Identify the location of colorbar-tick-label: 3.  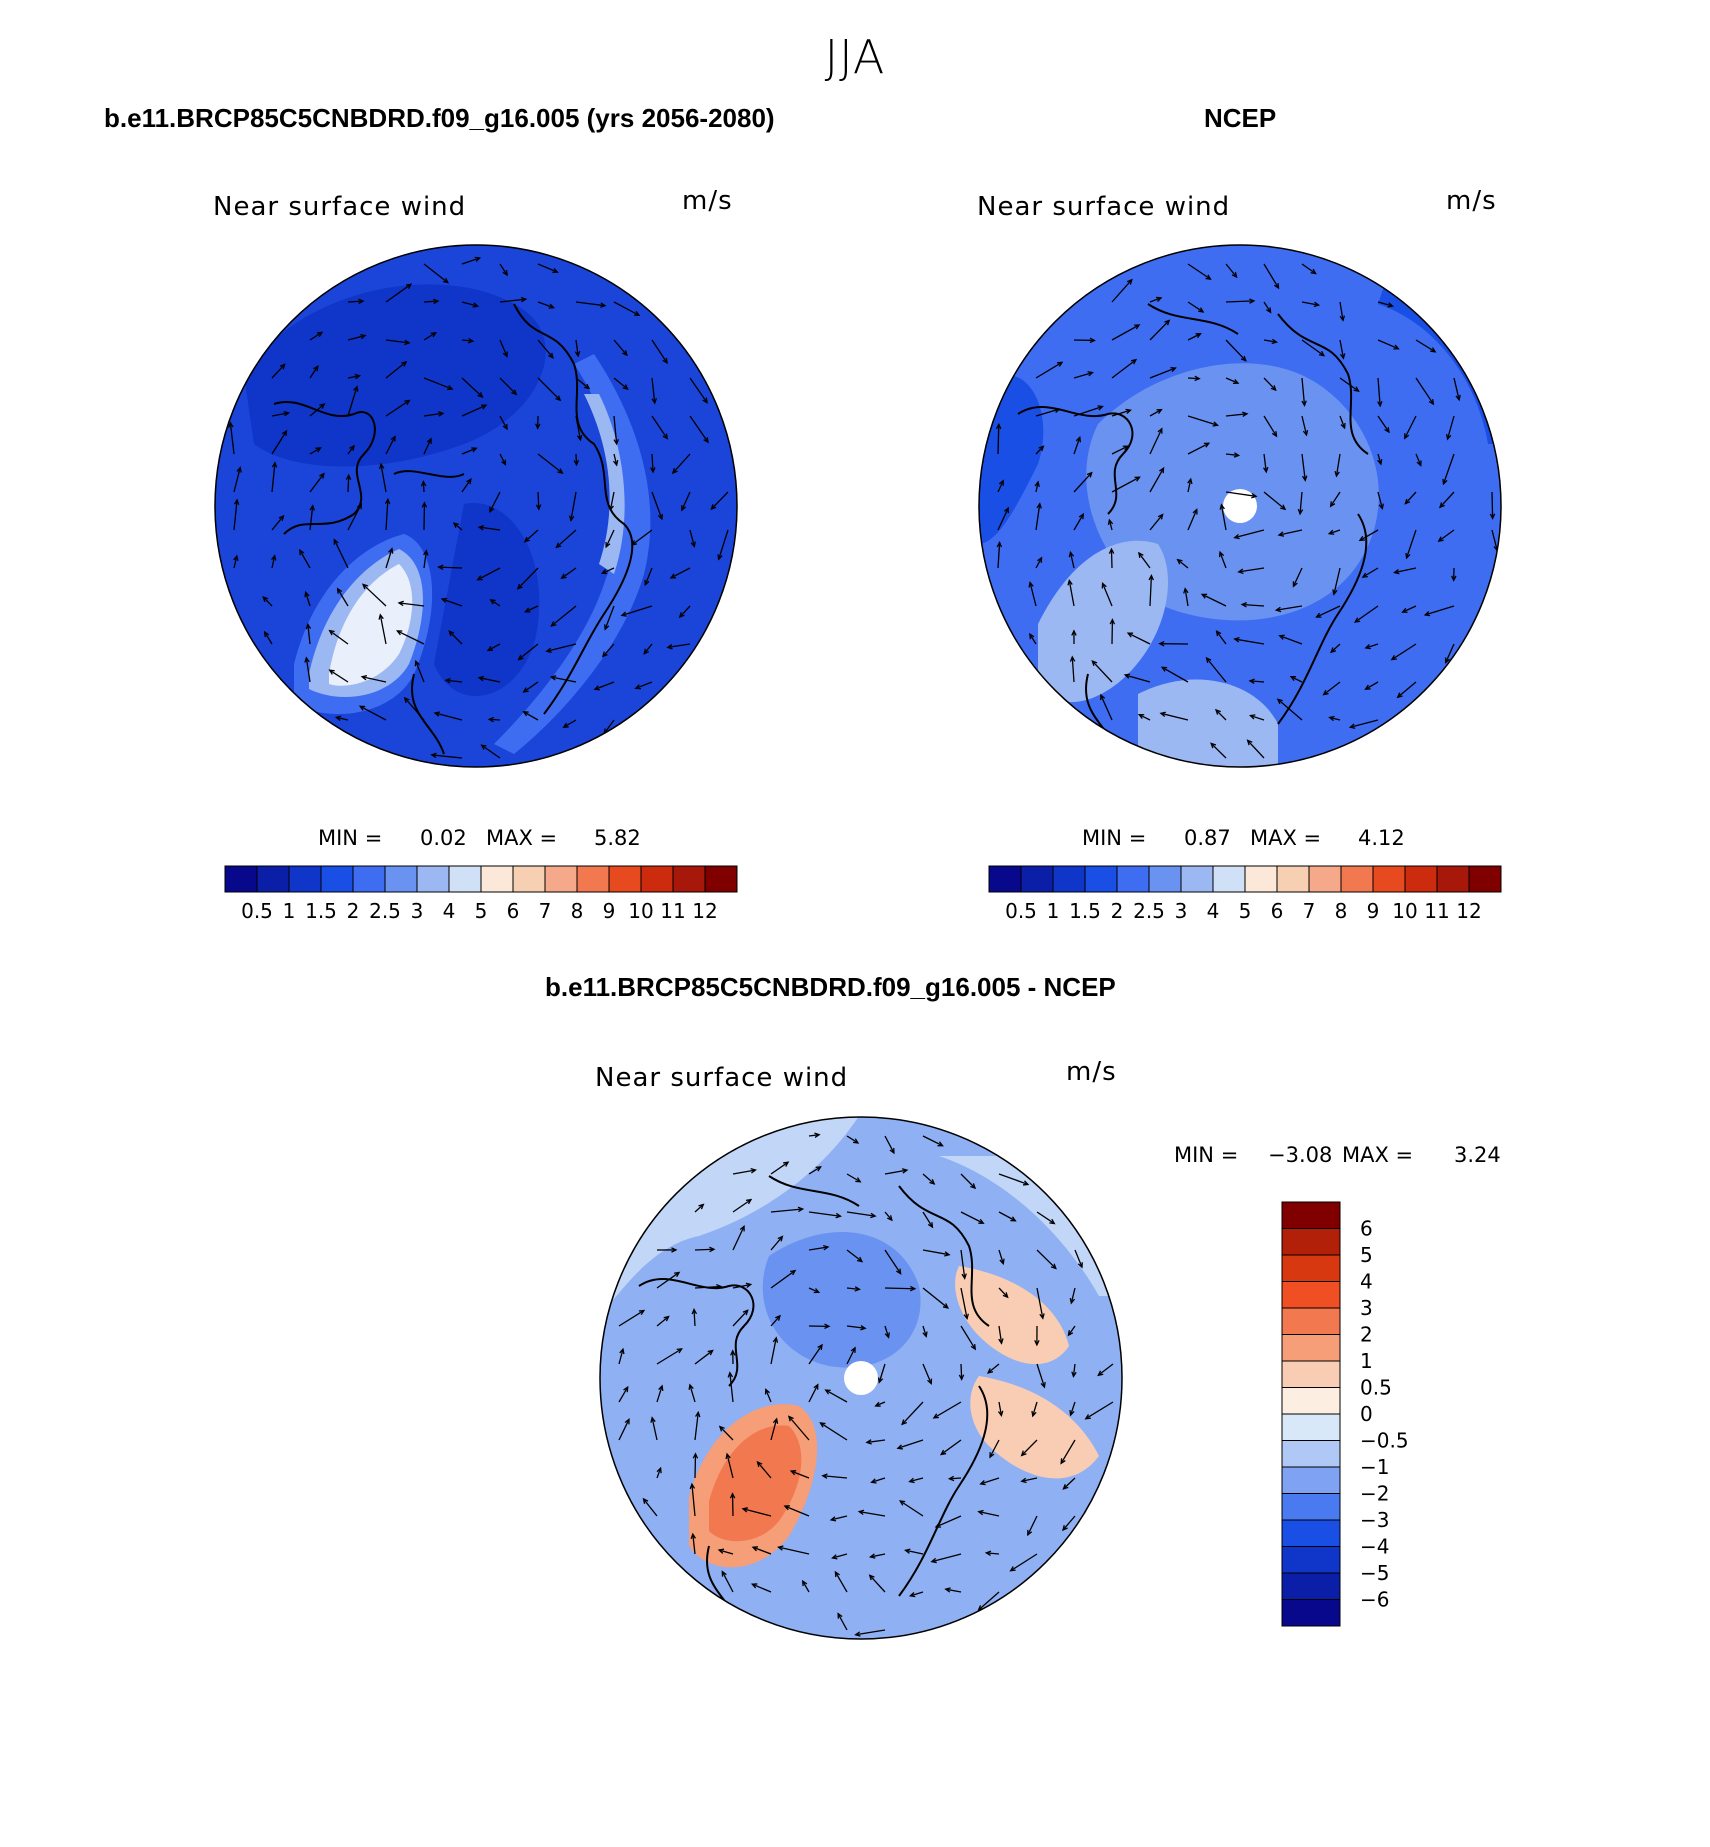
(1366, 1308).